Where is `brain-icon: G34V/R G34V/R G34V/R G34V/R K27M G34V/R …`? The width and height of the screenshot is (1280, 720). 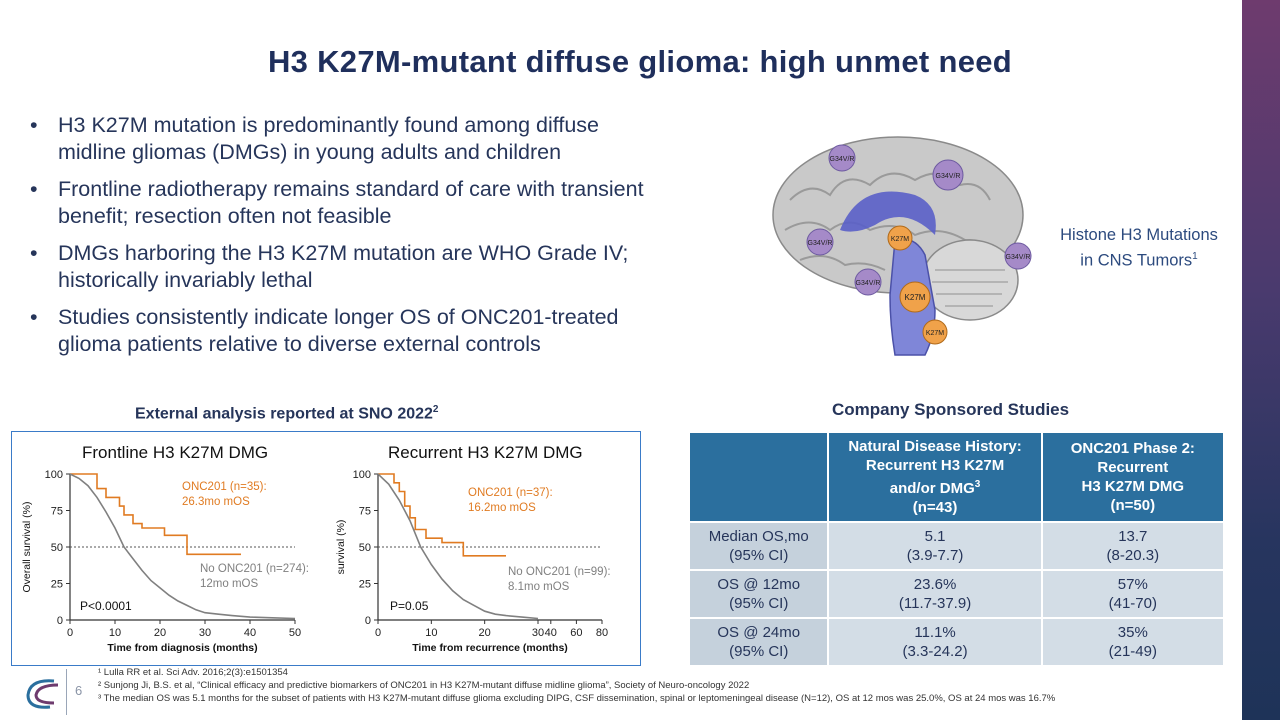 brain-icon: G34V/R G34V/R G34V/R G34V/R K27M G34V/R … is located at coordinates (902, 246).